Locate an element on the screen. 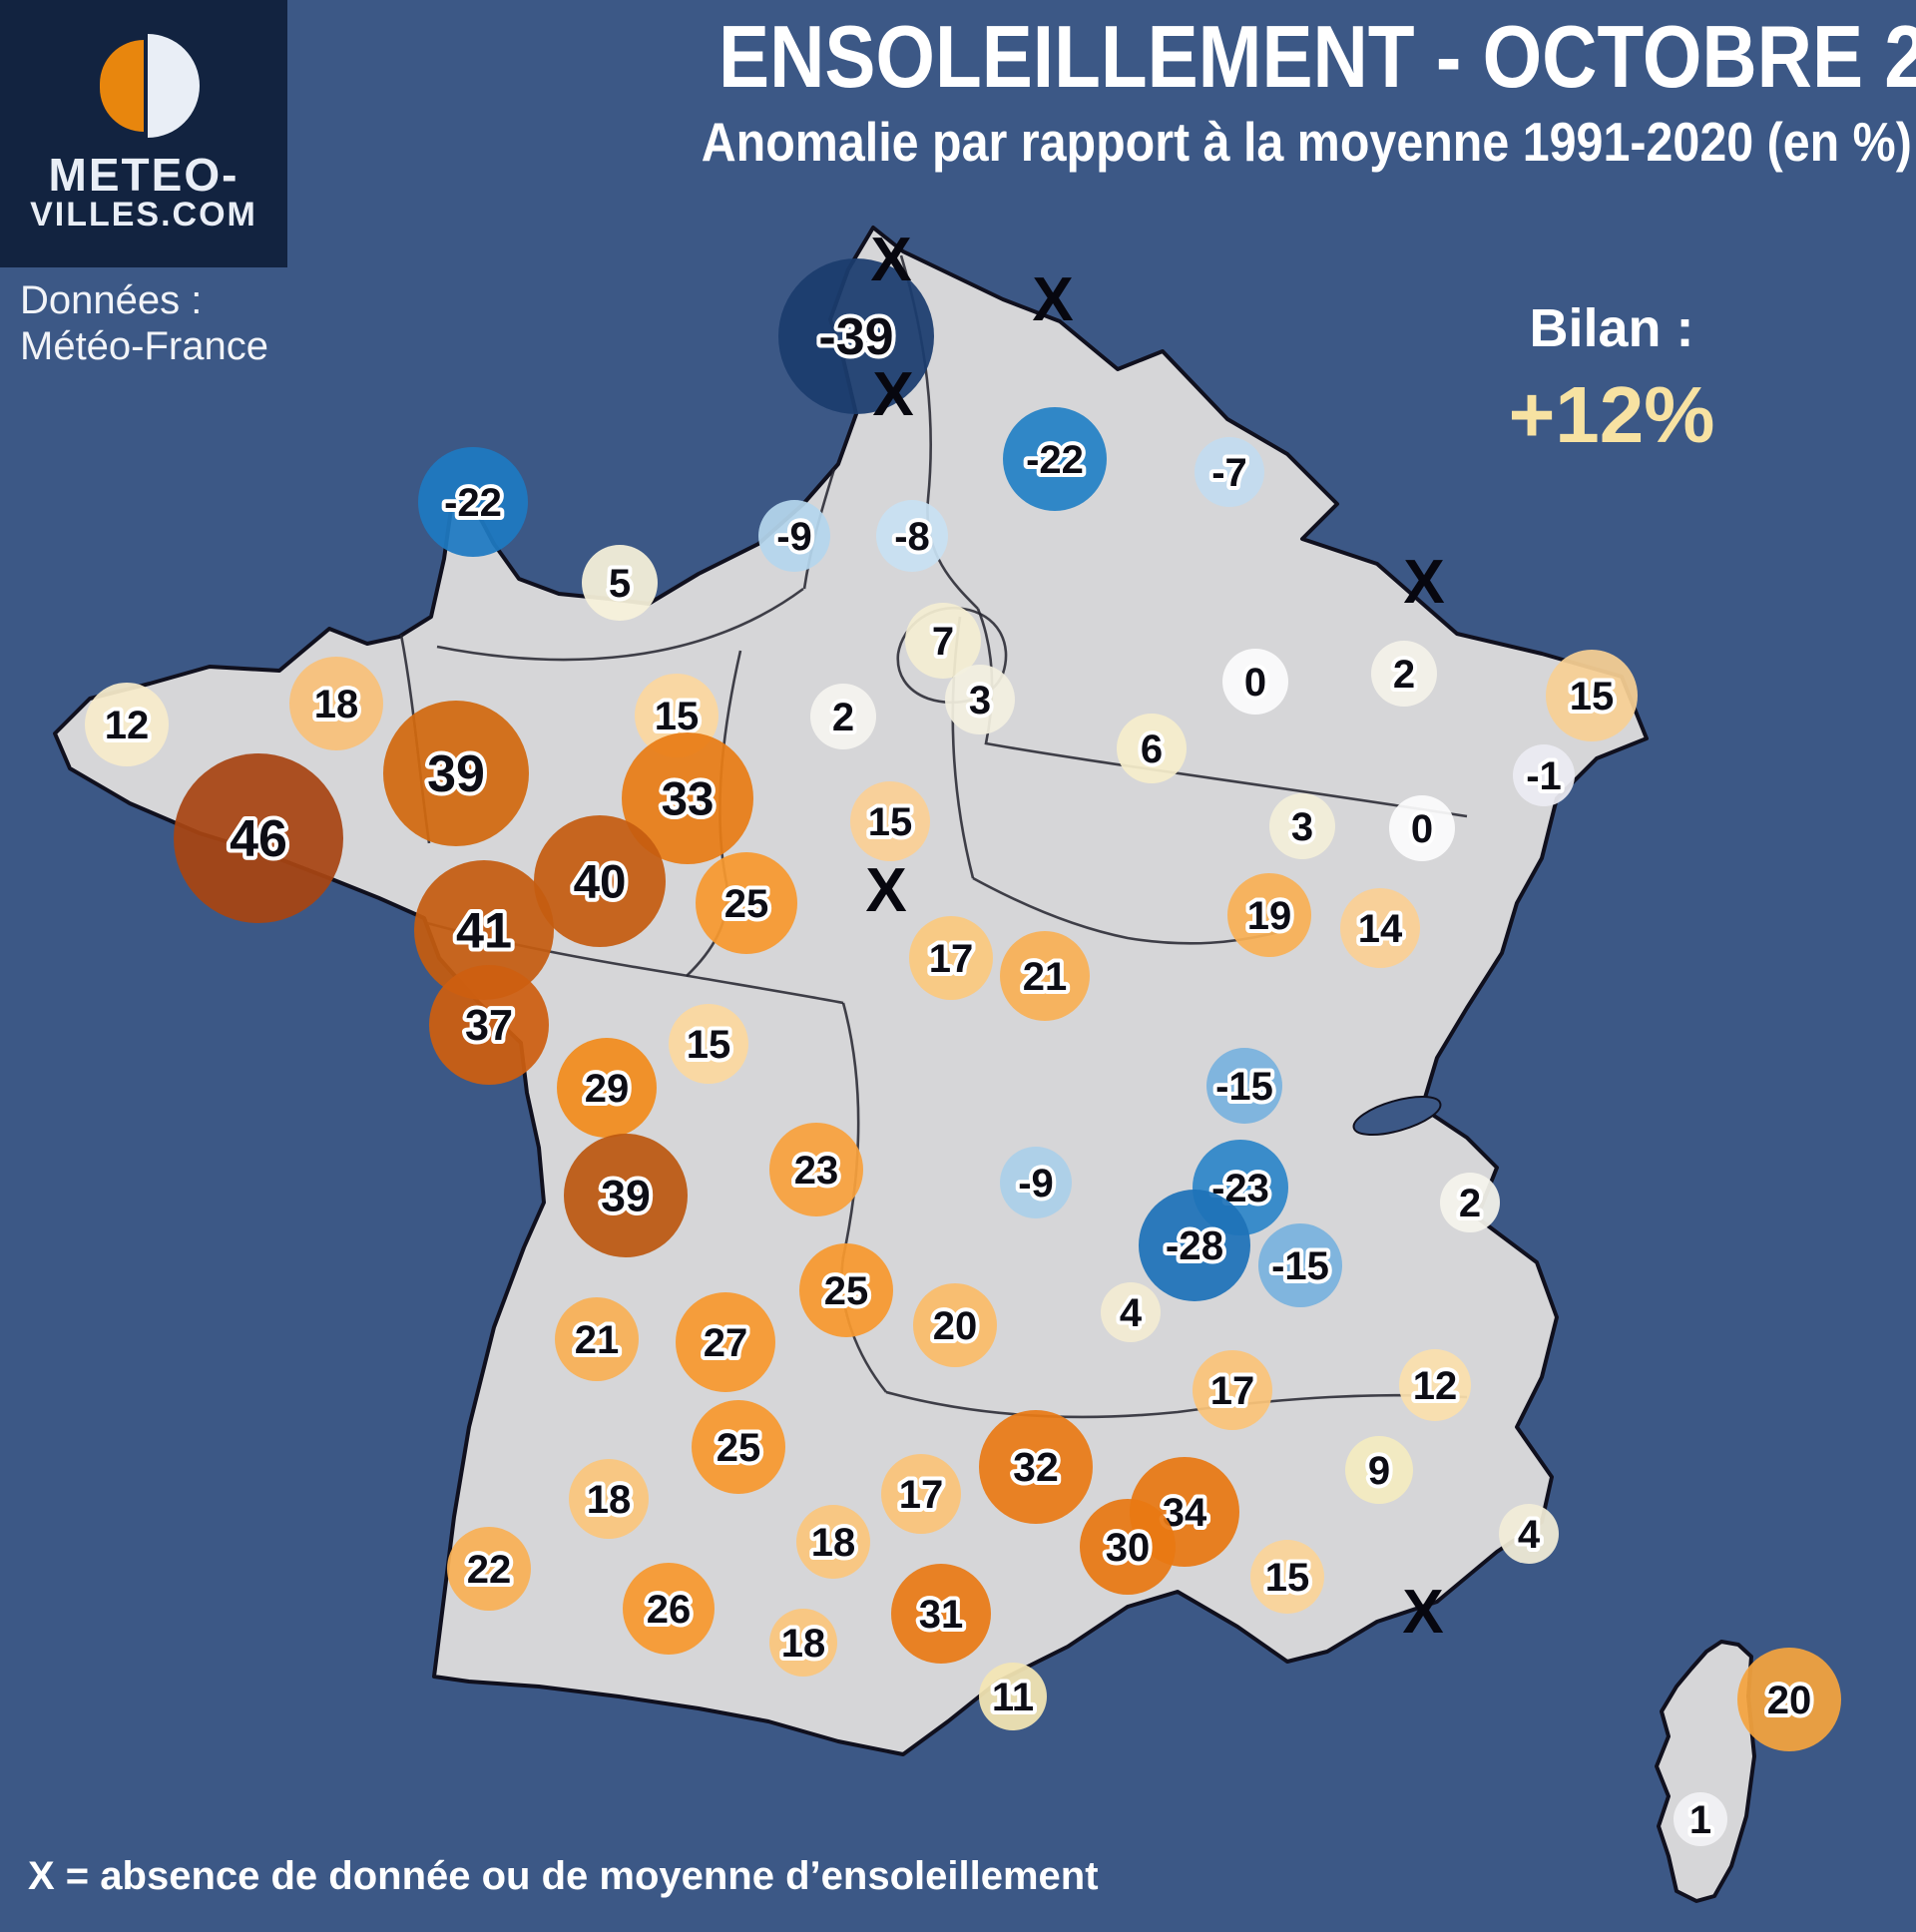 Image resolution: width=1916 pixels, height=1932 pixels. bilan-label: Bilan : is located at coordinates (1611, 328).